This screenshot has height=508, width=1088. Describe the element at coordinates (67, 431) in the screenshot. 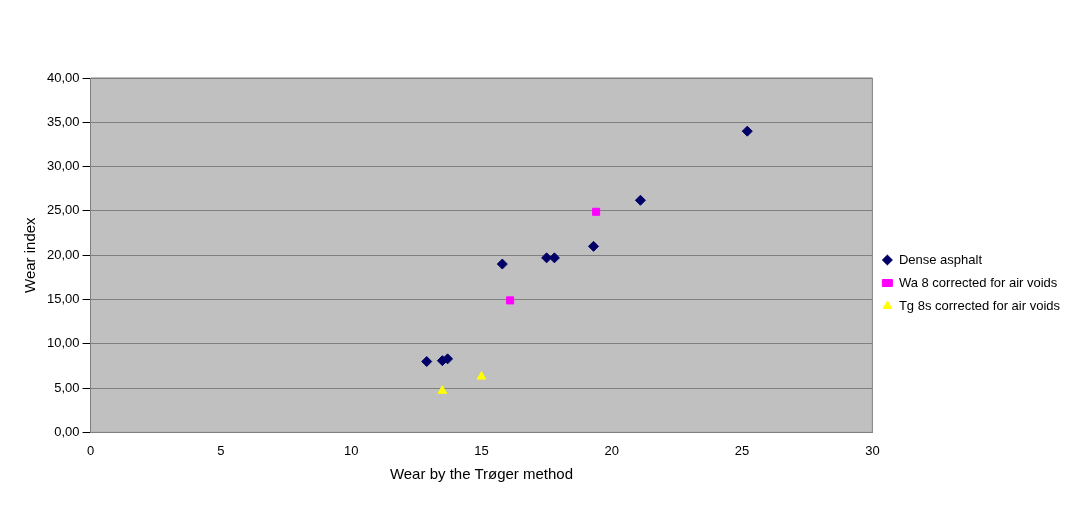

I see `y-tick-label: 0,00` at that location.